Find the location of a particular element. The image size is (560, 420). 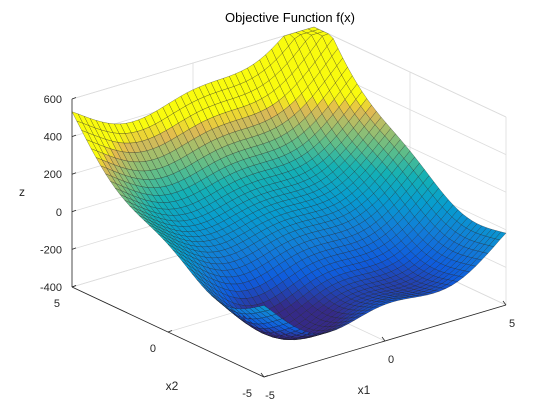

z-tick-label: 0 is located at coordinates (59, 213).